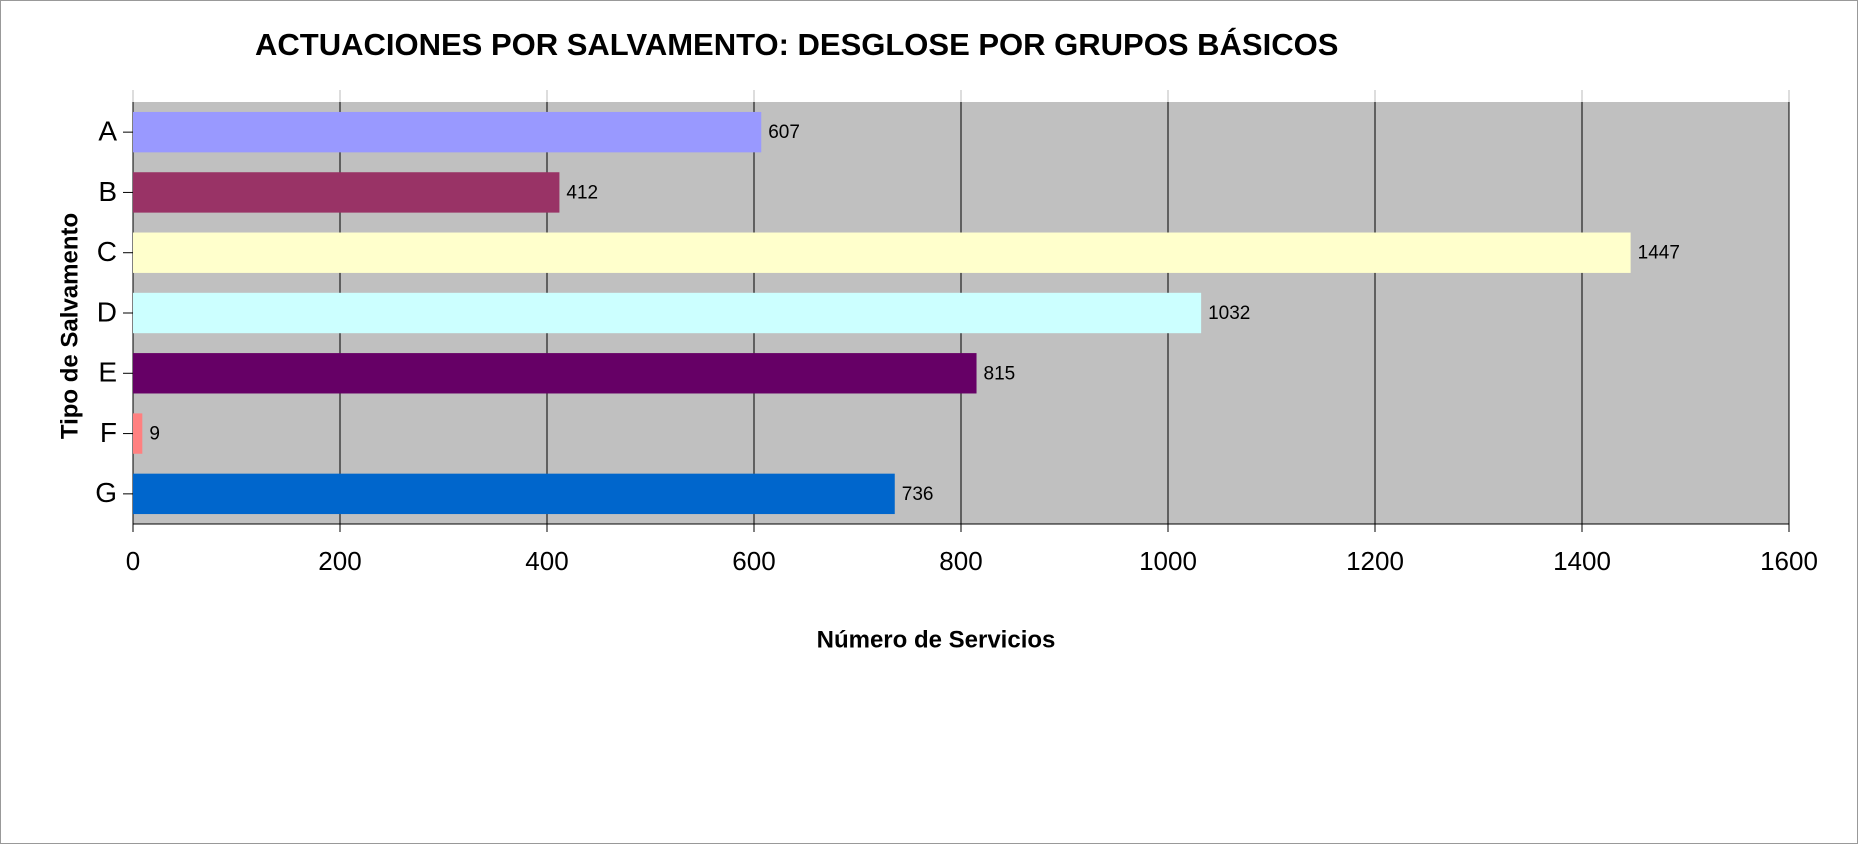  Describe the element at coordinates (339, 561) in the screenshot. I see `x-tick-label: 200` at that location.